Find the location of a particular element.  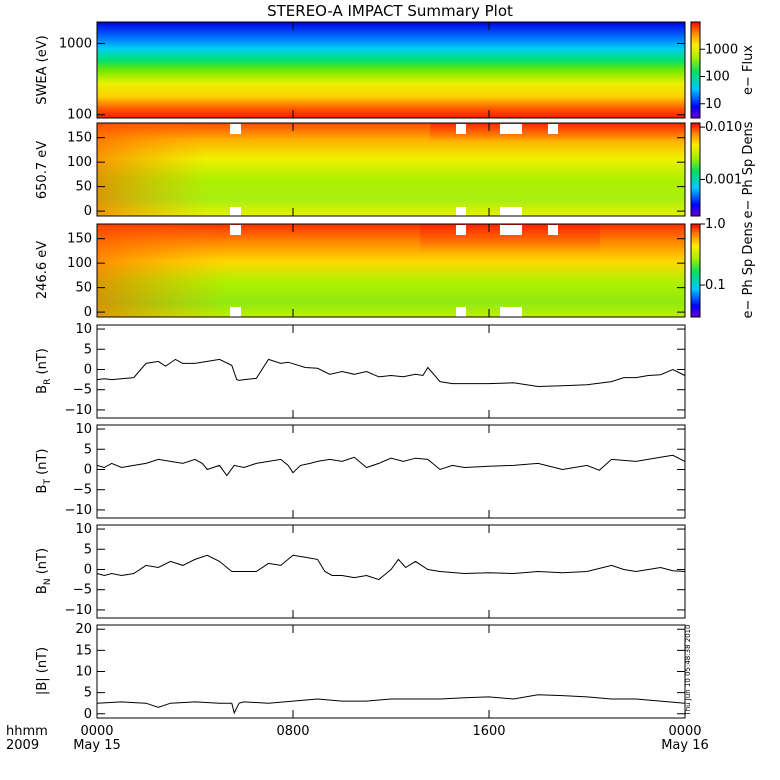

bn-frame is located at coordinates (391, 571).